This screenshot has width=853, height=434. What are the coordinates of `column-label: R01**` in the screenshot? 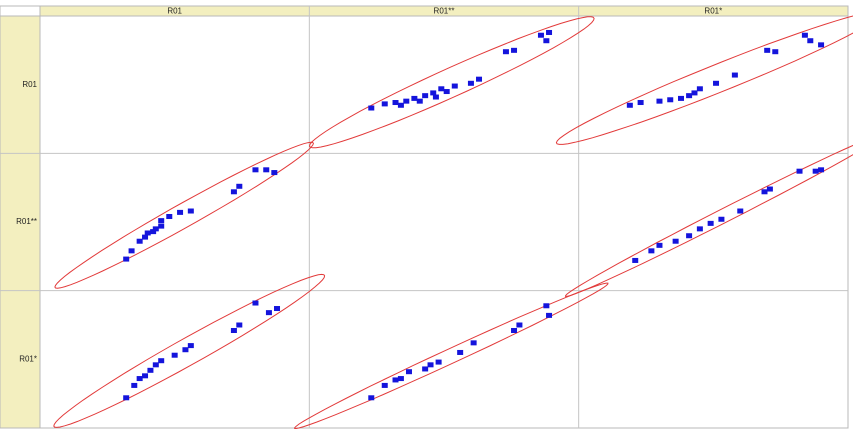 It's located at (444, 11).